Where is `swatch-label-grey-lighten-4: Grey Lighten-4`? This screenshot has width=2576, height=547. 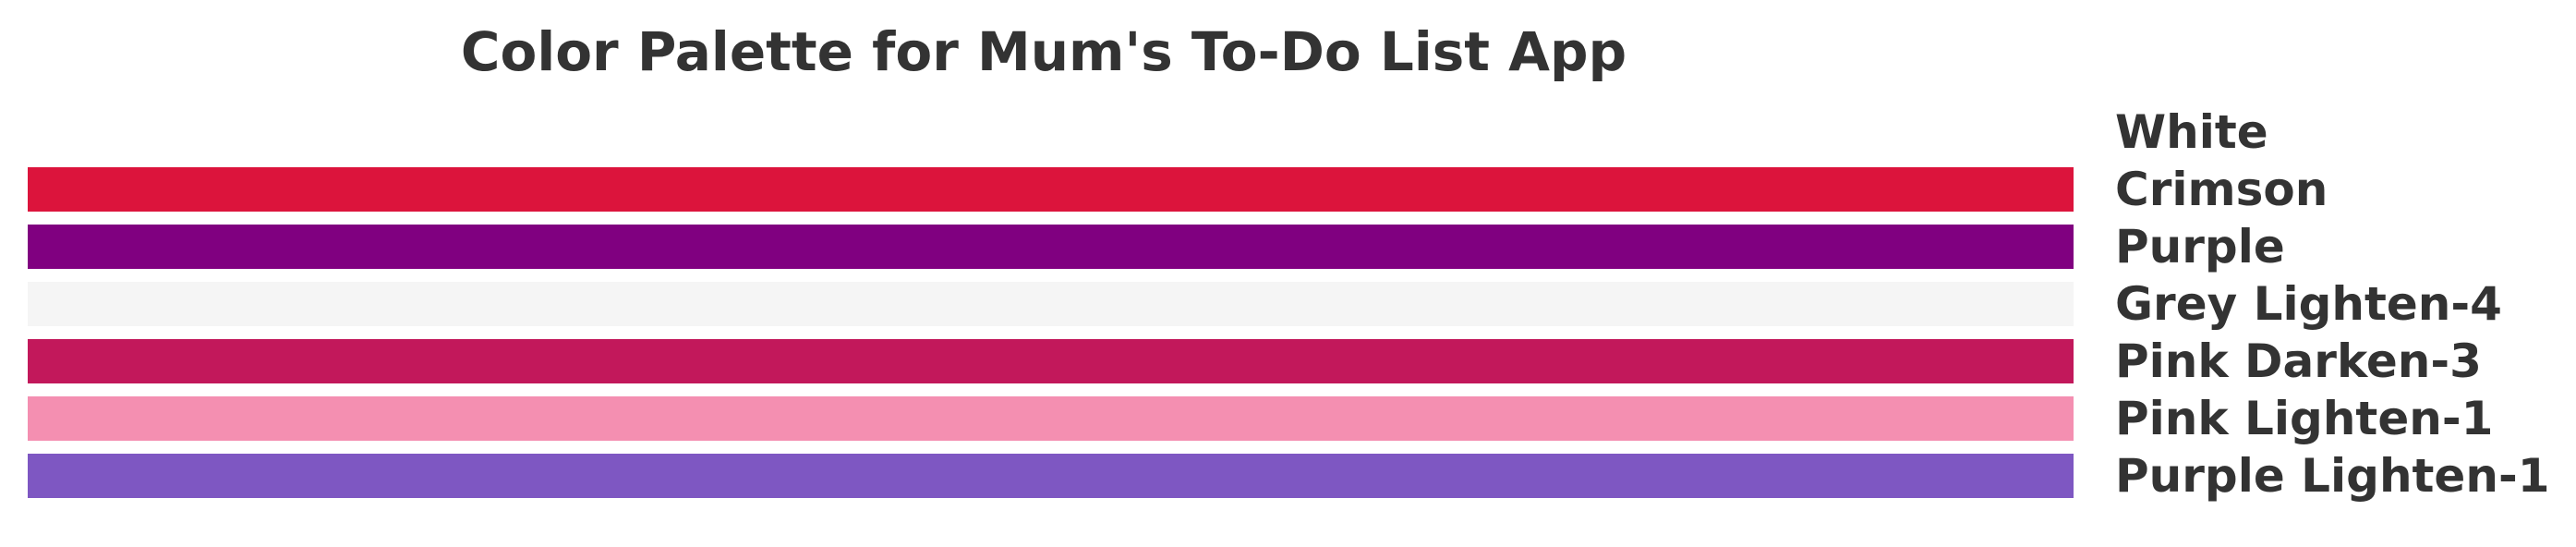
swatch-label-grey-lighten-4: Grey Lighten-4 is located at coordinates (2308, 304).